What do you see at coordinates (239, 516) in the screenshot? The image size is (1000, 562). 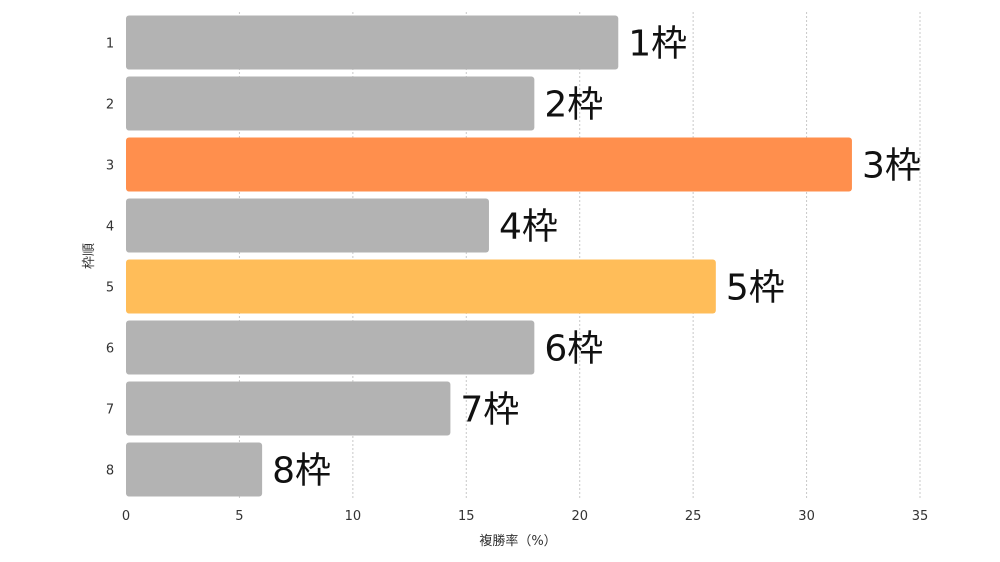 I see `x-tick-label-5: 5` at bounding box center [239, 516].